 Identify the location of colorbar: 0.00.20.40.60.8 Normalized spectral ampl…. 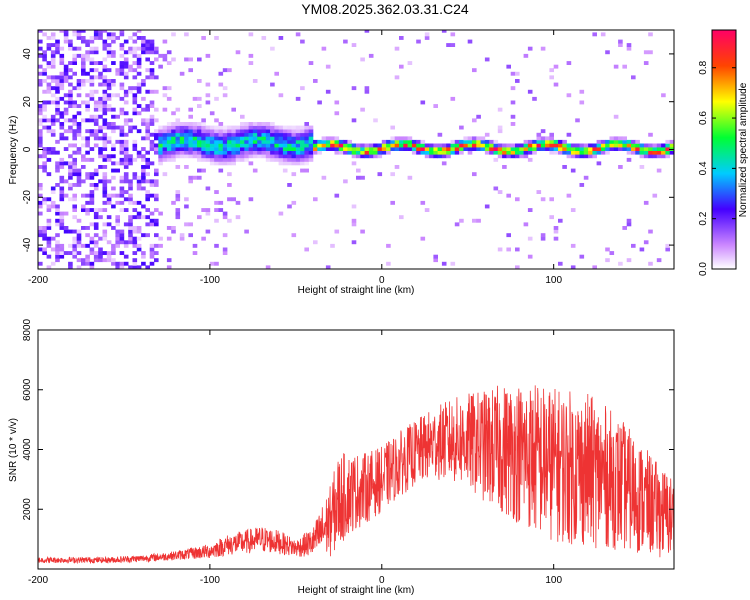
(723, 152).